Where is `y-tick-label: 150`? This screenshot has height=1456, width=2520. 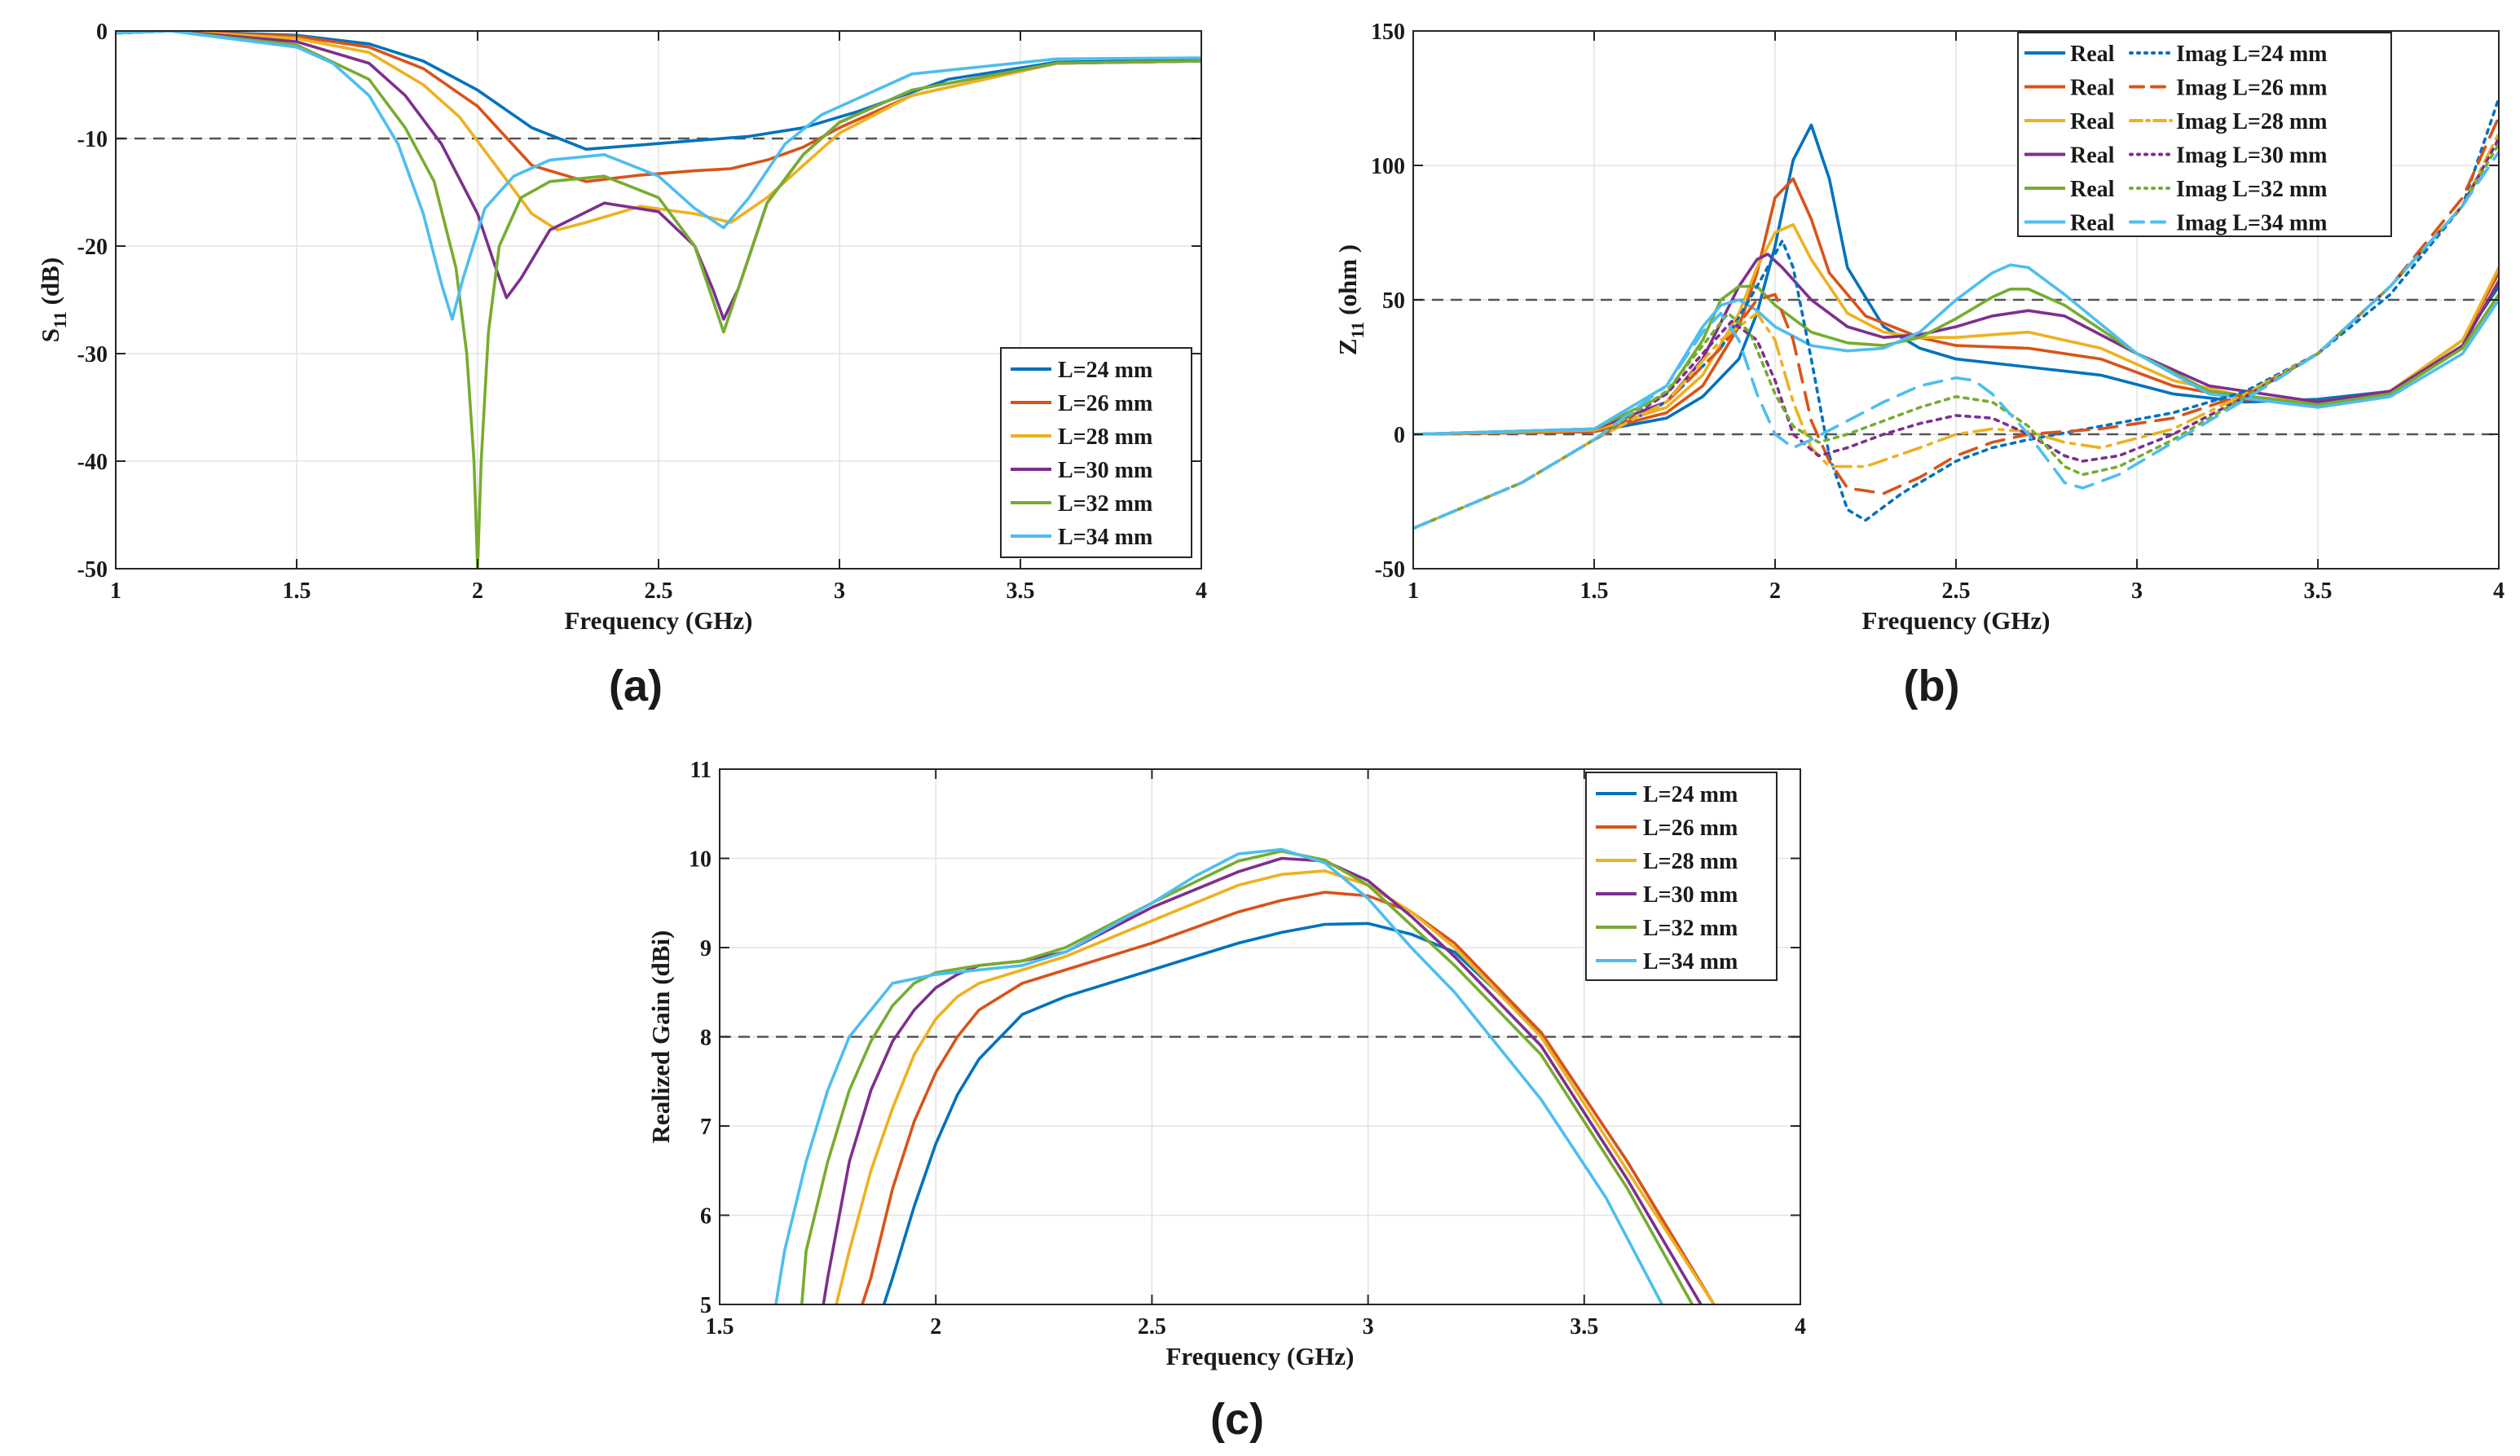 y-tick-label: 150 is located at coordinates (1388, 32).